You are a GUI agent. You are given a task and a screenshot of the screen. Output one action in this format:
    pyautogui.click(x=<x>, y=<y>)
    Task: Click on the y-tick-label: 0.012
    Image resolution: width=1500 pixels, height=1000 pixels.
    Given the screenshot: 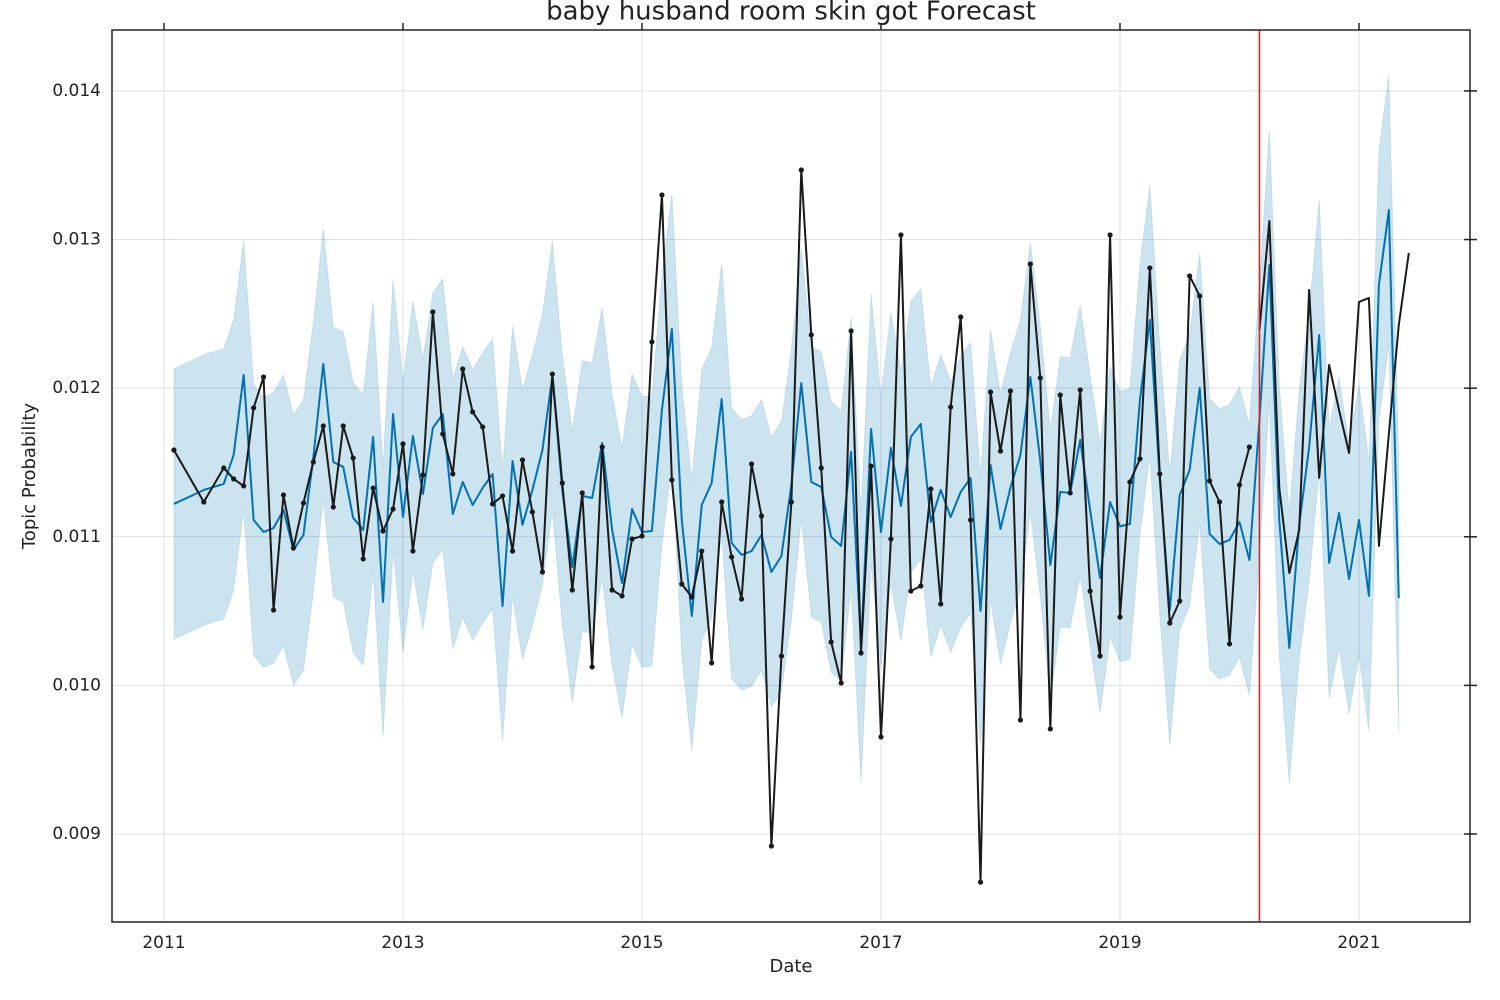 What is the action you would take?
    pyautogui.click(x=76, y=388)
    